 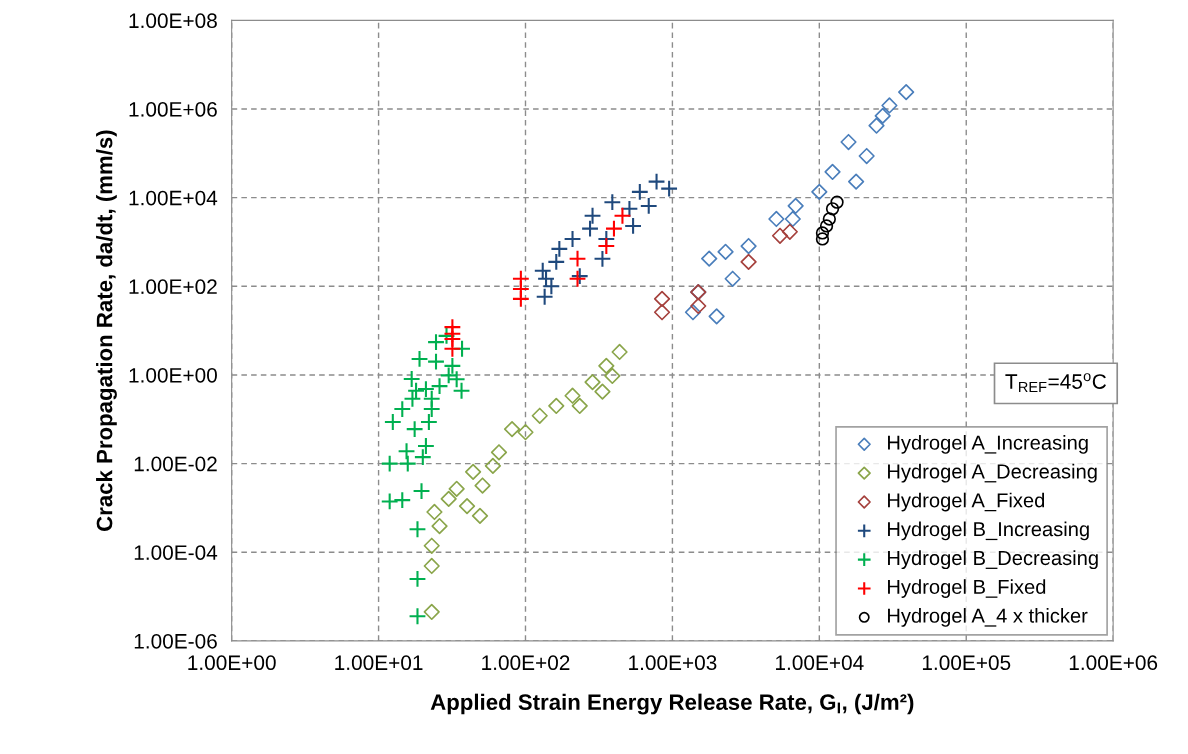 What do you see at coordinates (176, 553) in the screenshot?
I see `y-tick-label: 1.00E-04` at bounding box center [176, 553].